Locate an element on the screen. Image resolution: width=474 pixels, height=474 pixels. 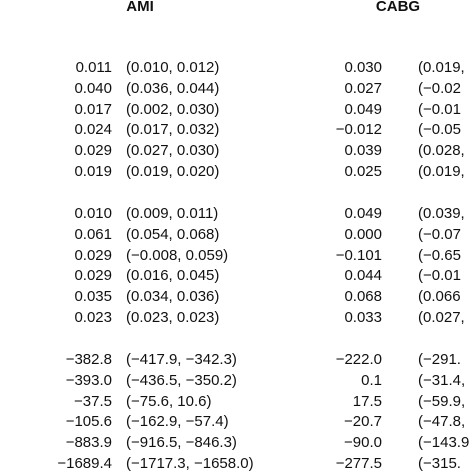
column-header: AMI is located at coordinates (140, 7).